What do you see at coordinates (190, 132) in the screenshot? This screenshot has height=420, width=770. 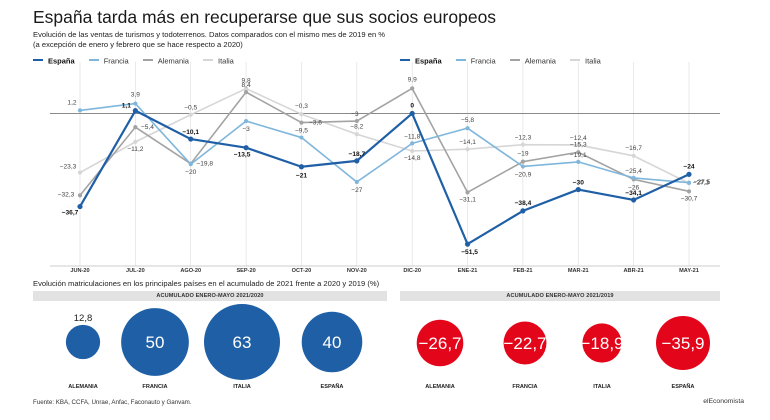 I see `data-label-españa: −10,1` at bounding box center [190, 132].